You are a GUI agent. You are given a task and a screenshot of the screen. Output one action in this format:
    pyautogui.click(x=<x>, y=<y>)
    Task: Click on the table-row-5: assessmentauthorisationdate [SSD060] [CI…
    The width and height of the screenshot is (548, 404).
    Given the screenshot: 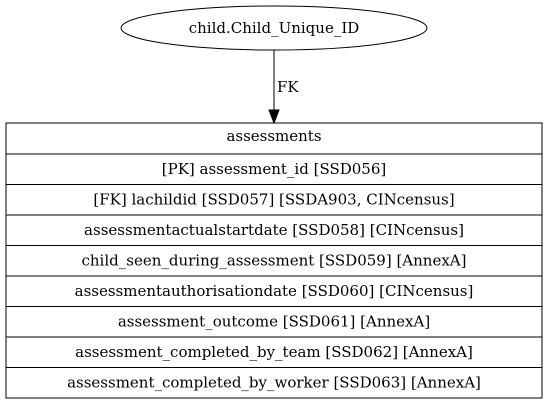 What is the action you would take?
    pyautogui.click(x=274, y=291)
    